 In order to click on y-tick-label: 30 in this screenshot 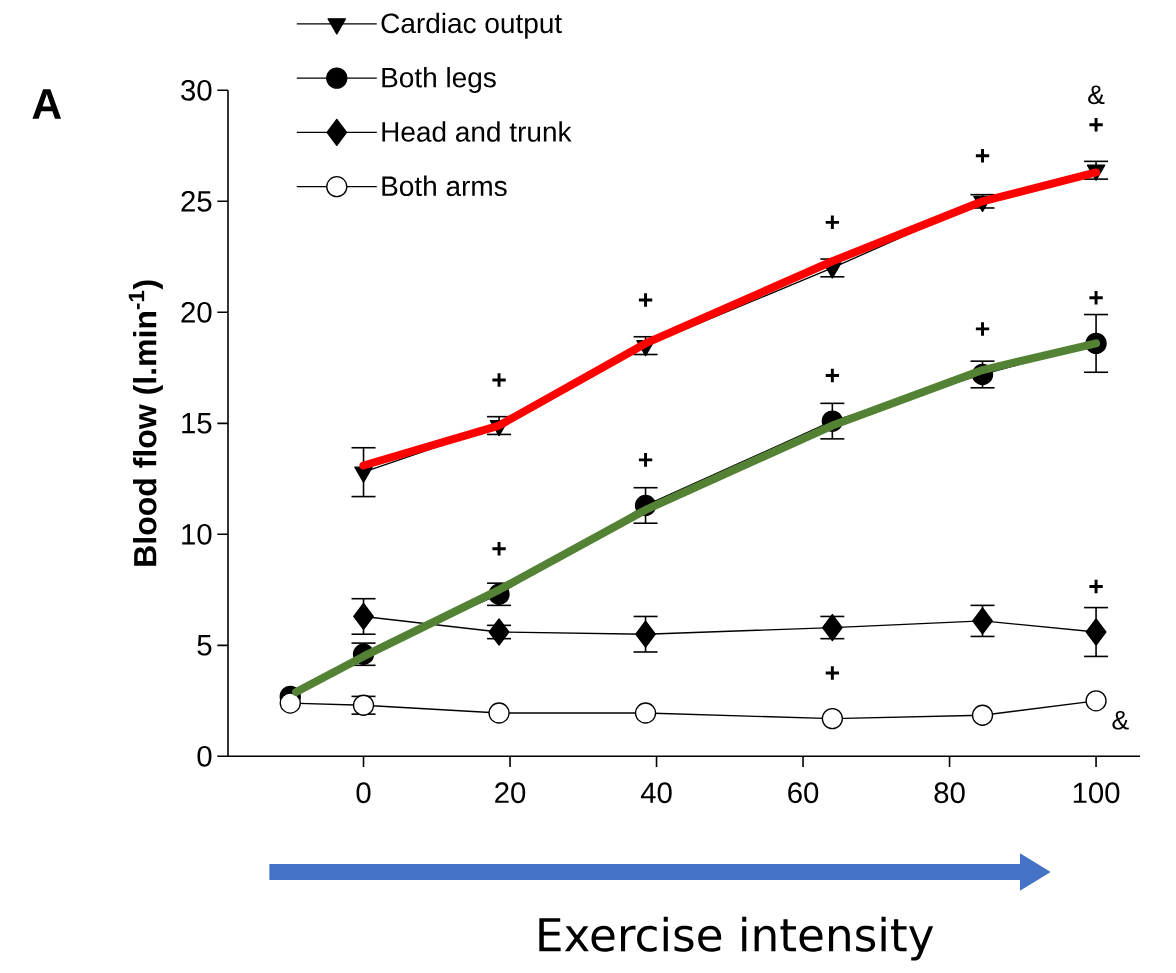, I will do `click(196, 90)`.